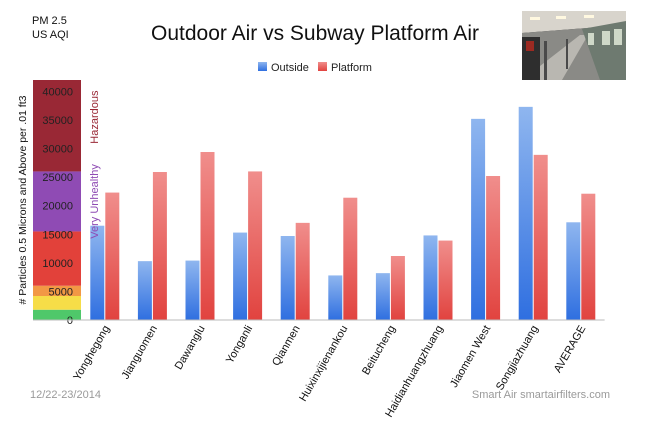 The image size is (648, 427). Describe the element at coordinates (95, 201) in the screenshot. I see `aqi-label-0: Very Unhealthy` at that location.